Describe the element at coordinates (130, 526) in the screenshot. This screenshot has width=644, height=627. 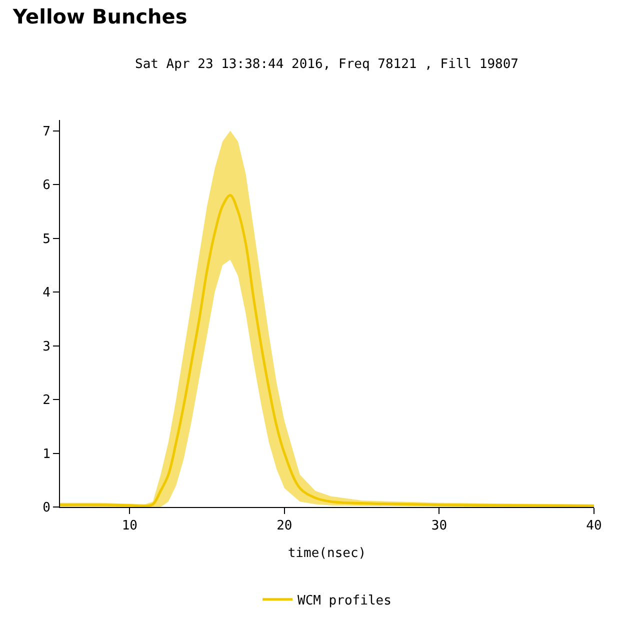
I see `x-tick-label: 10` at that location.